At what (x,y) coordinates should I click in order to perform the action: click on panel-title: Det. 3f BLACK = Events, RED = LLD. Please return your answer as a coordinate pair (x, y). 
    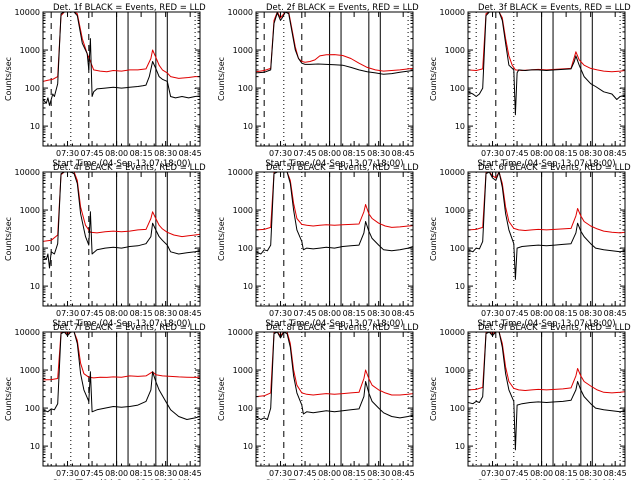
    Looking at the image, I should click on (554, 8).